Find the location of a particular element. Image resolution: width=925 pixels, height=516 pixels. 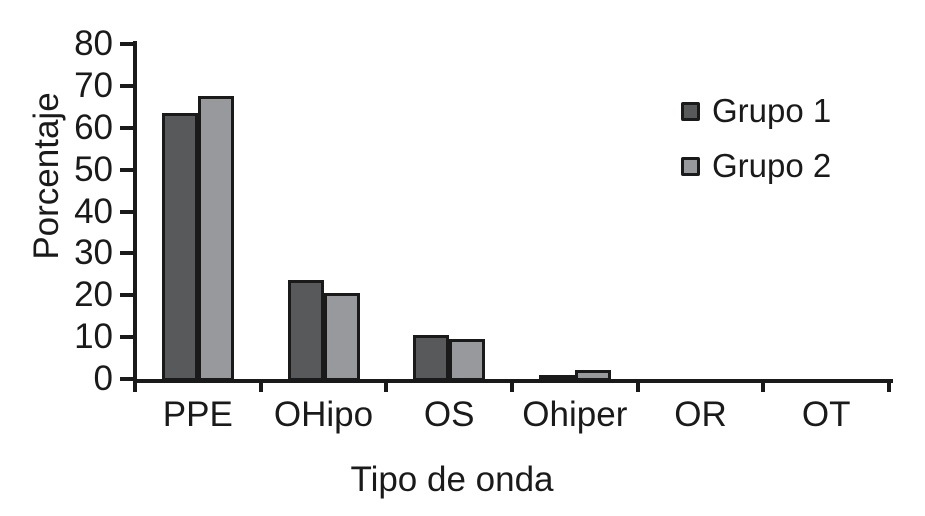

bar-grupo-2-ohipo is located at coordinates (341, 337).